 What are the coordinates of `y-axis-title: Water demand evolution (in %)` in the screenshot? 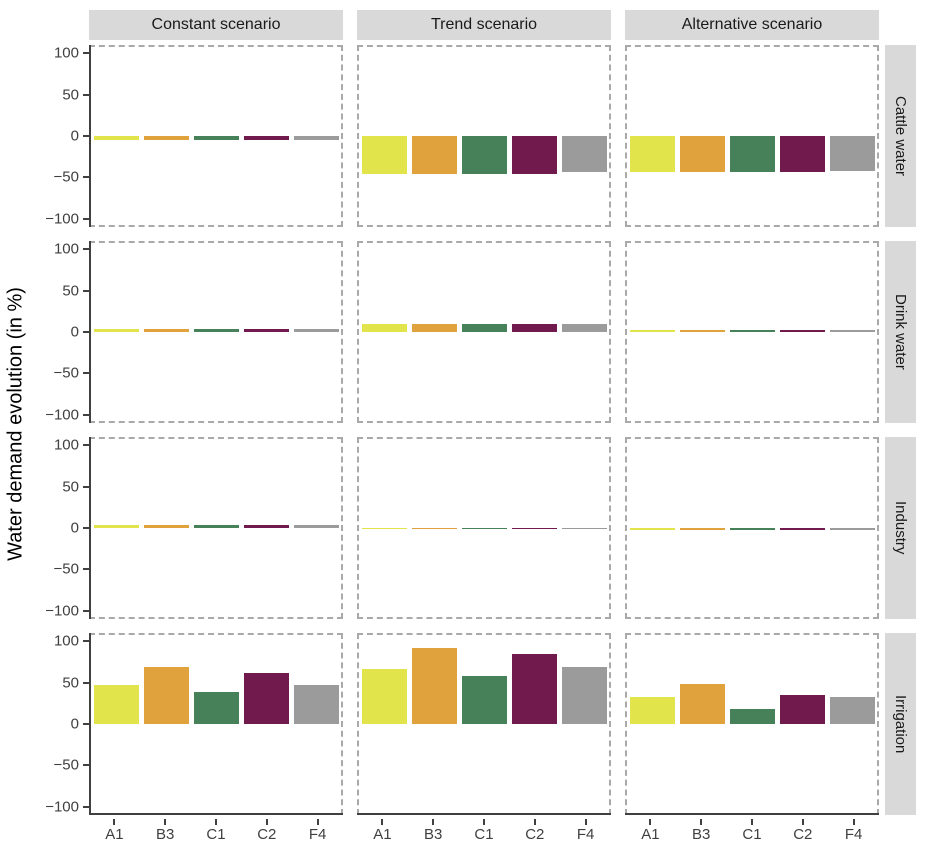 It's located at (15, 424).